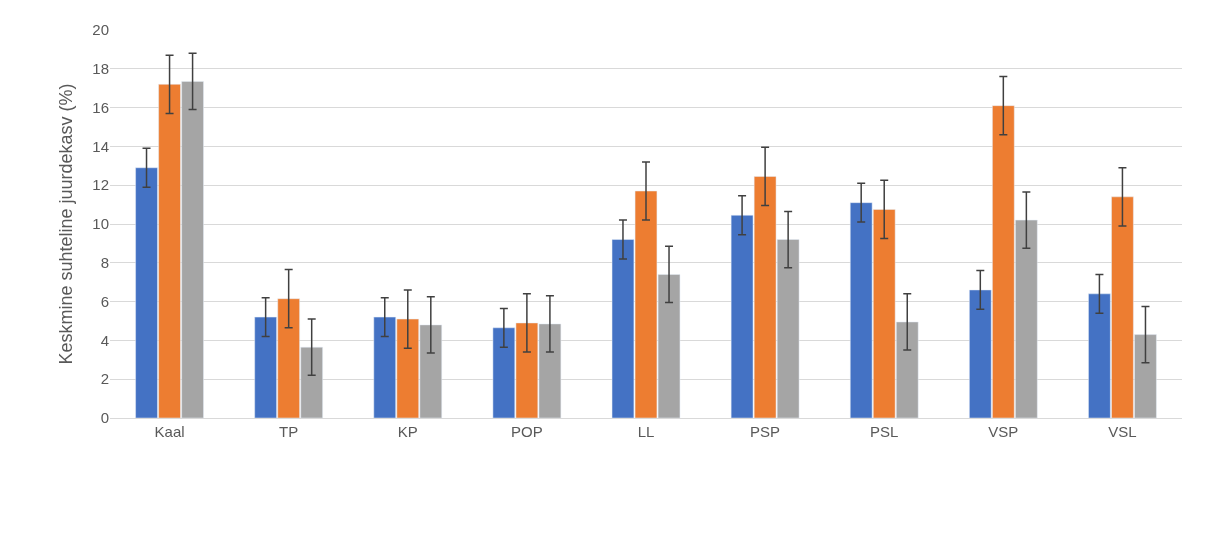  What do you see at coordinates (104, 263) in the screenshot?
I see `y-tick-label: 8` at bounding box center [104, 263].